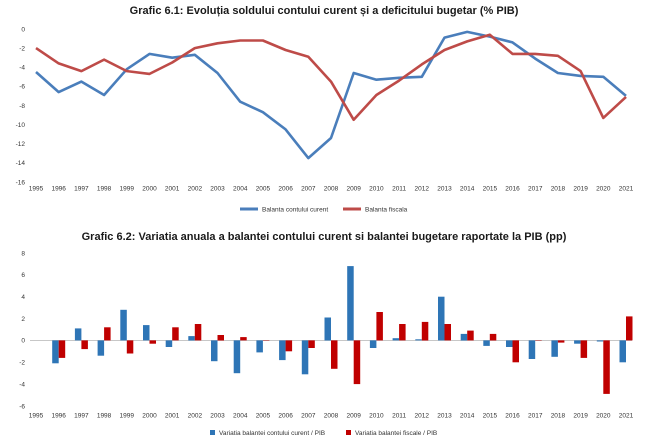  I want to click on chart-6-1-legend: Balanta contului curent Balanta fiscala, so click(324, 210).